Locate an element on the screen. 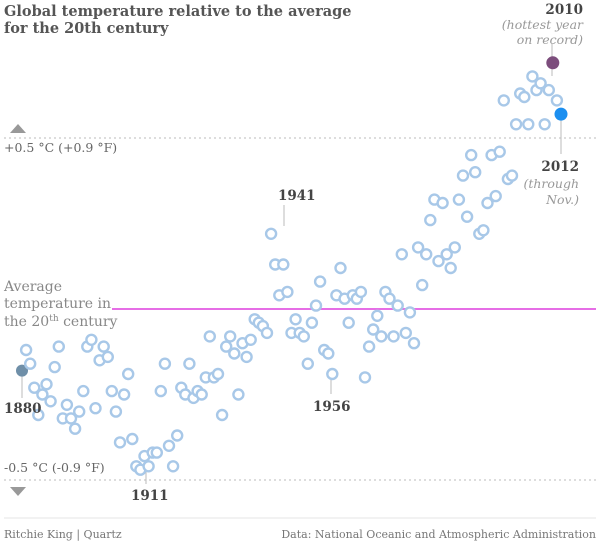 The height and width of the screenshot is (546, 600). data-point-1935 is located at coordinates (246, 357).